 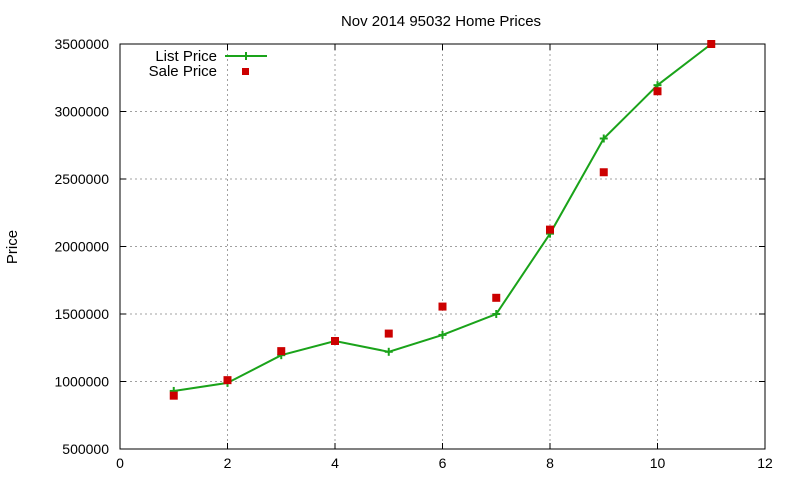 What do you see at coordinates (81, 44) in the screenshot?
I see `y-tick-label: 3500000` at bounding box center [81, 44].